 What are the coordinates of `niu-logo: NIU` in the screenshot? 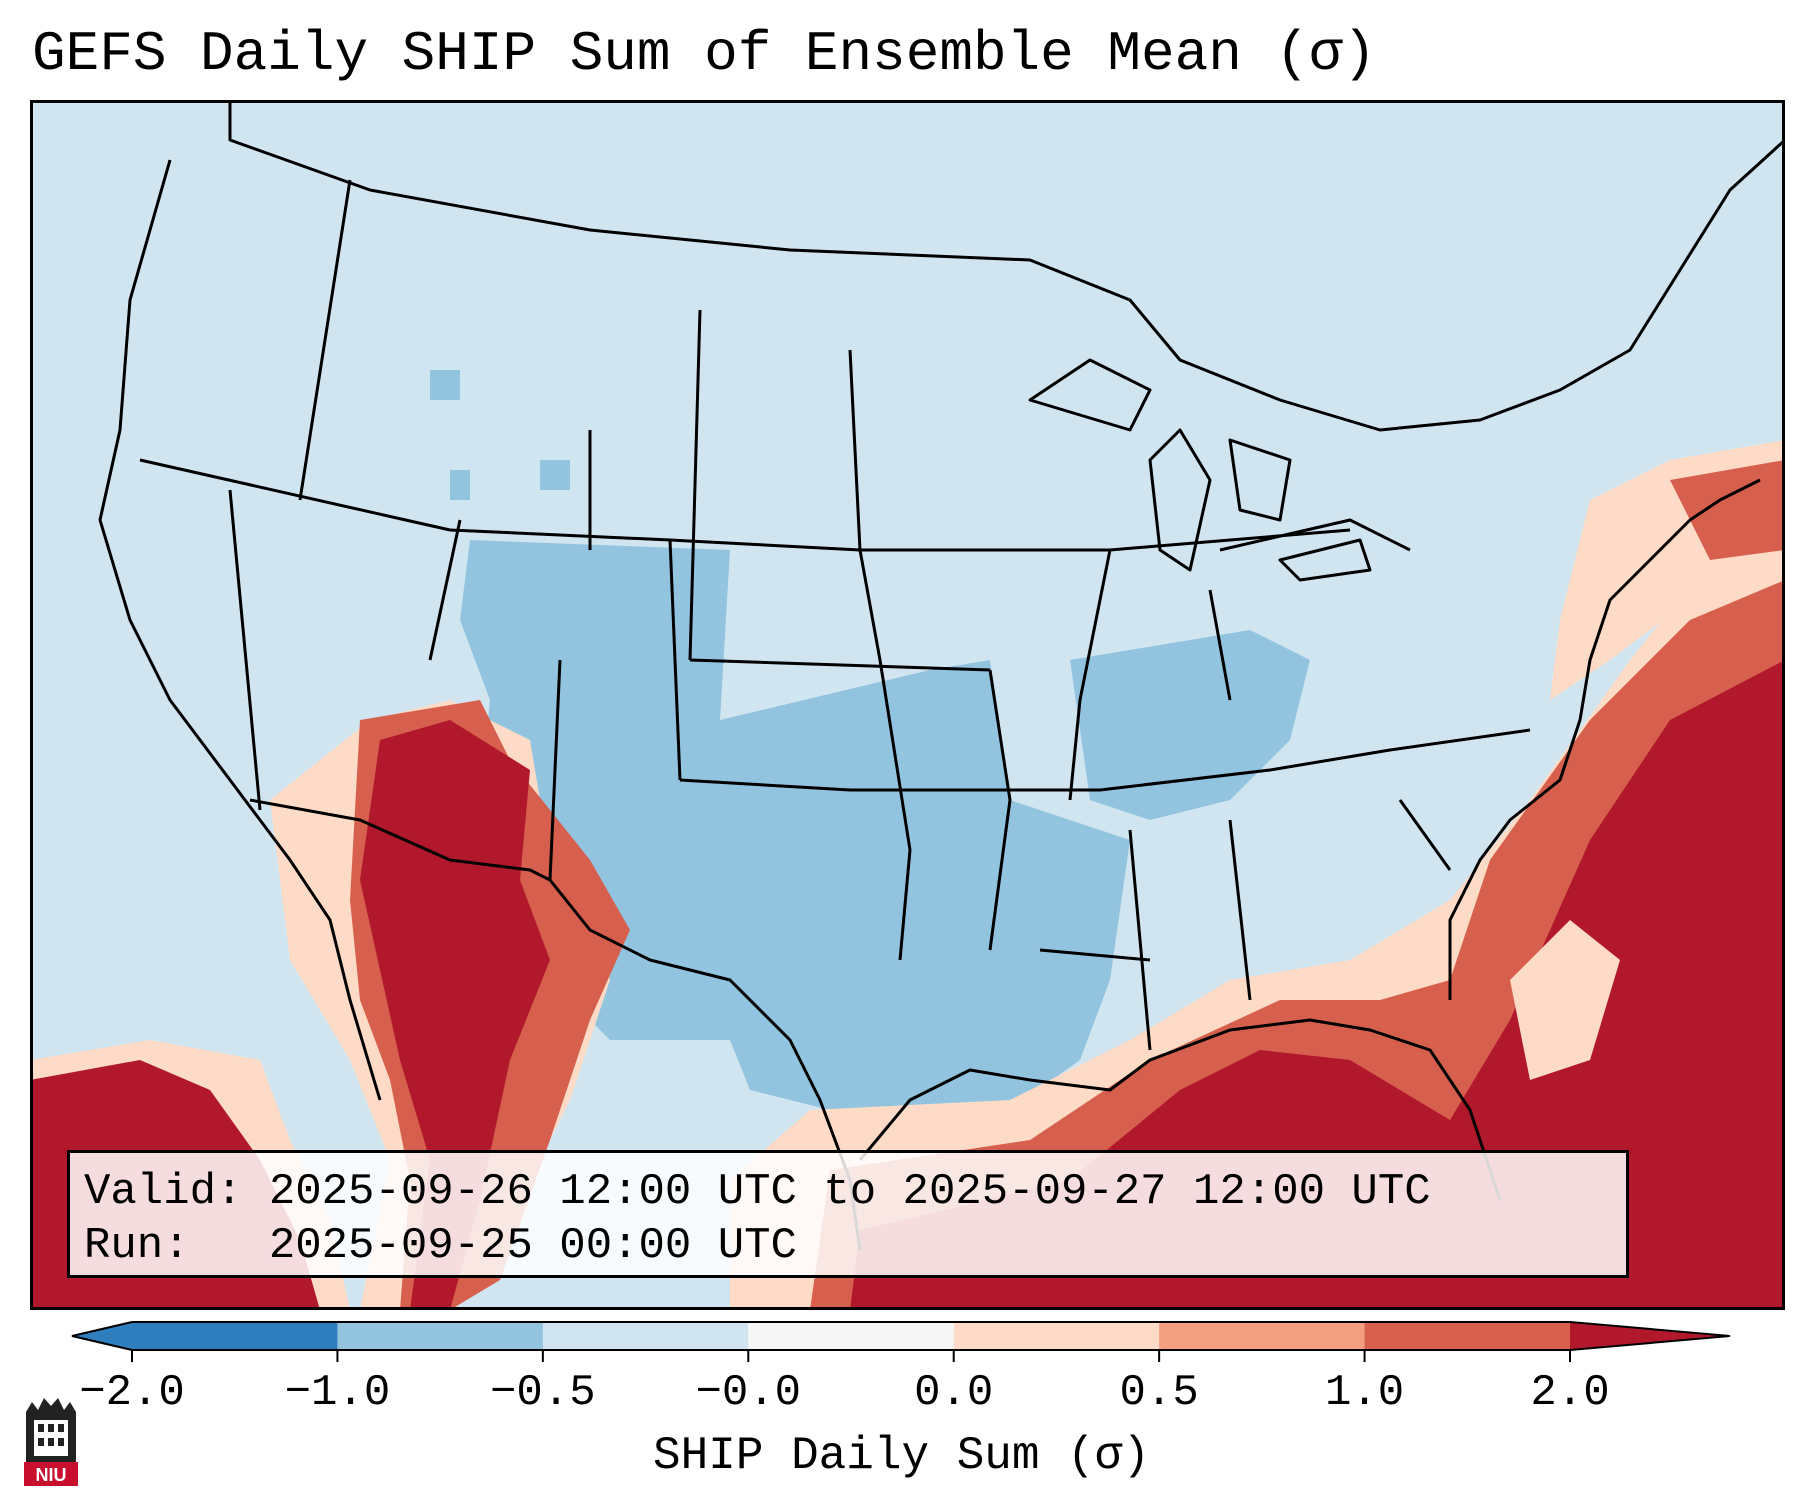 It's located at (51, 1442).